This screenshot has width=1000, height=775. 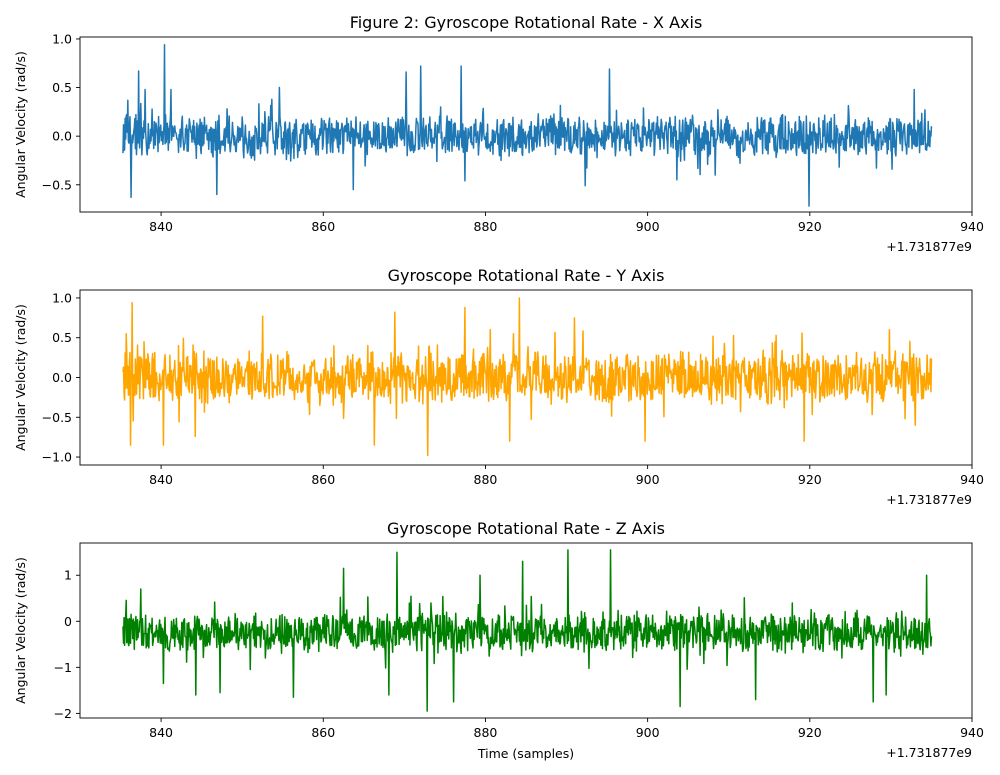 I want to click on y-tick-label: 0, so click(x=68, y=621).